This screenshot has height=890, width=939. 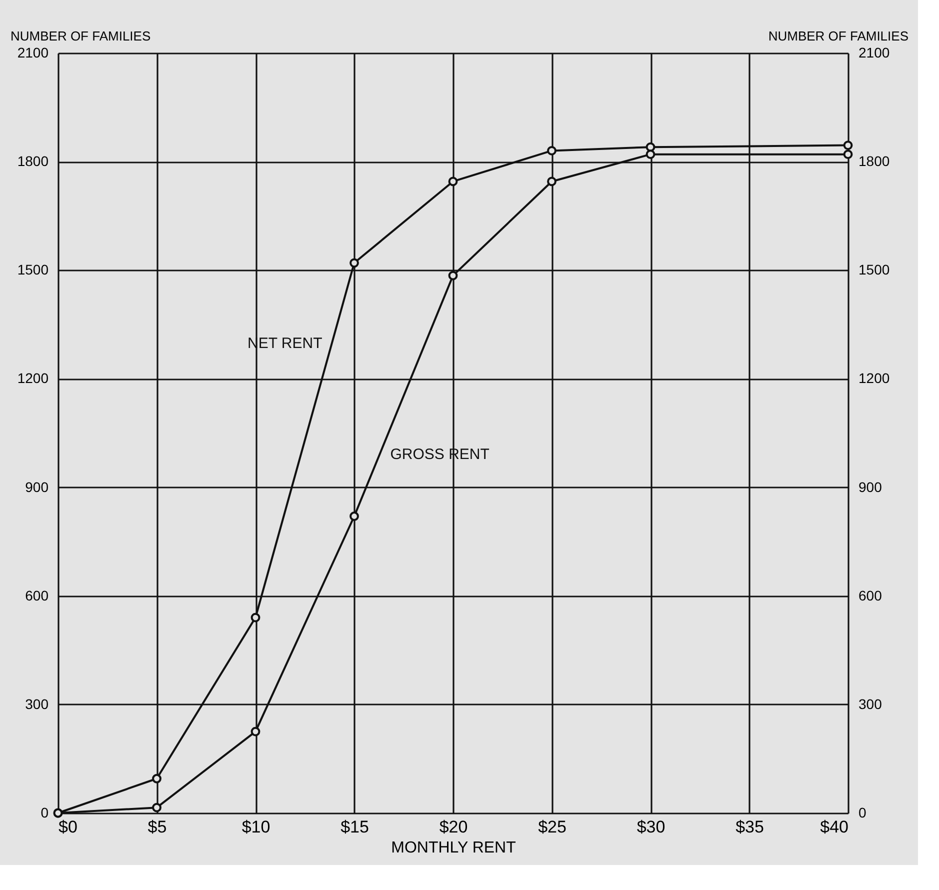 What do you see at coordinates (33, 161) in the screenshot?
I see `y-tick-label: 1800` at bounding box center [33, 161].